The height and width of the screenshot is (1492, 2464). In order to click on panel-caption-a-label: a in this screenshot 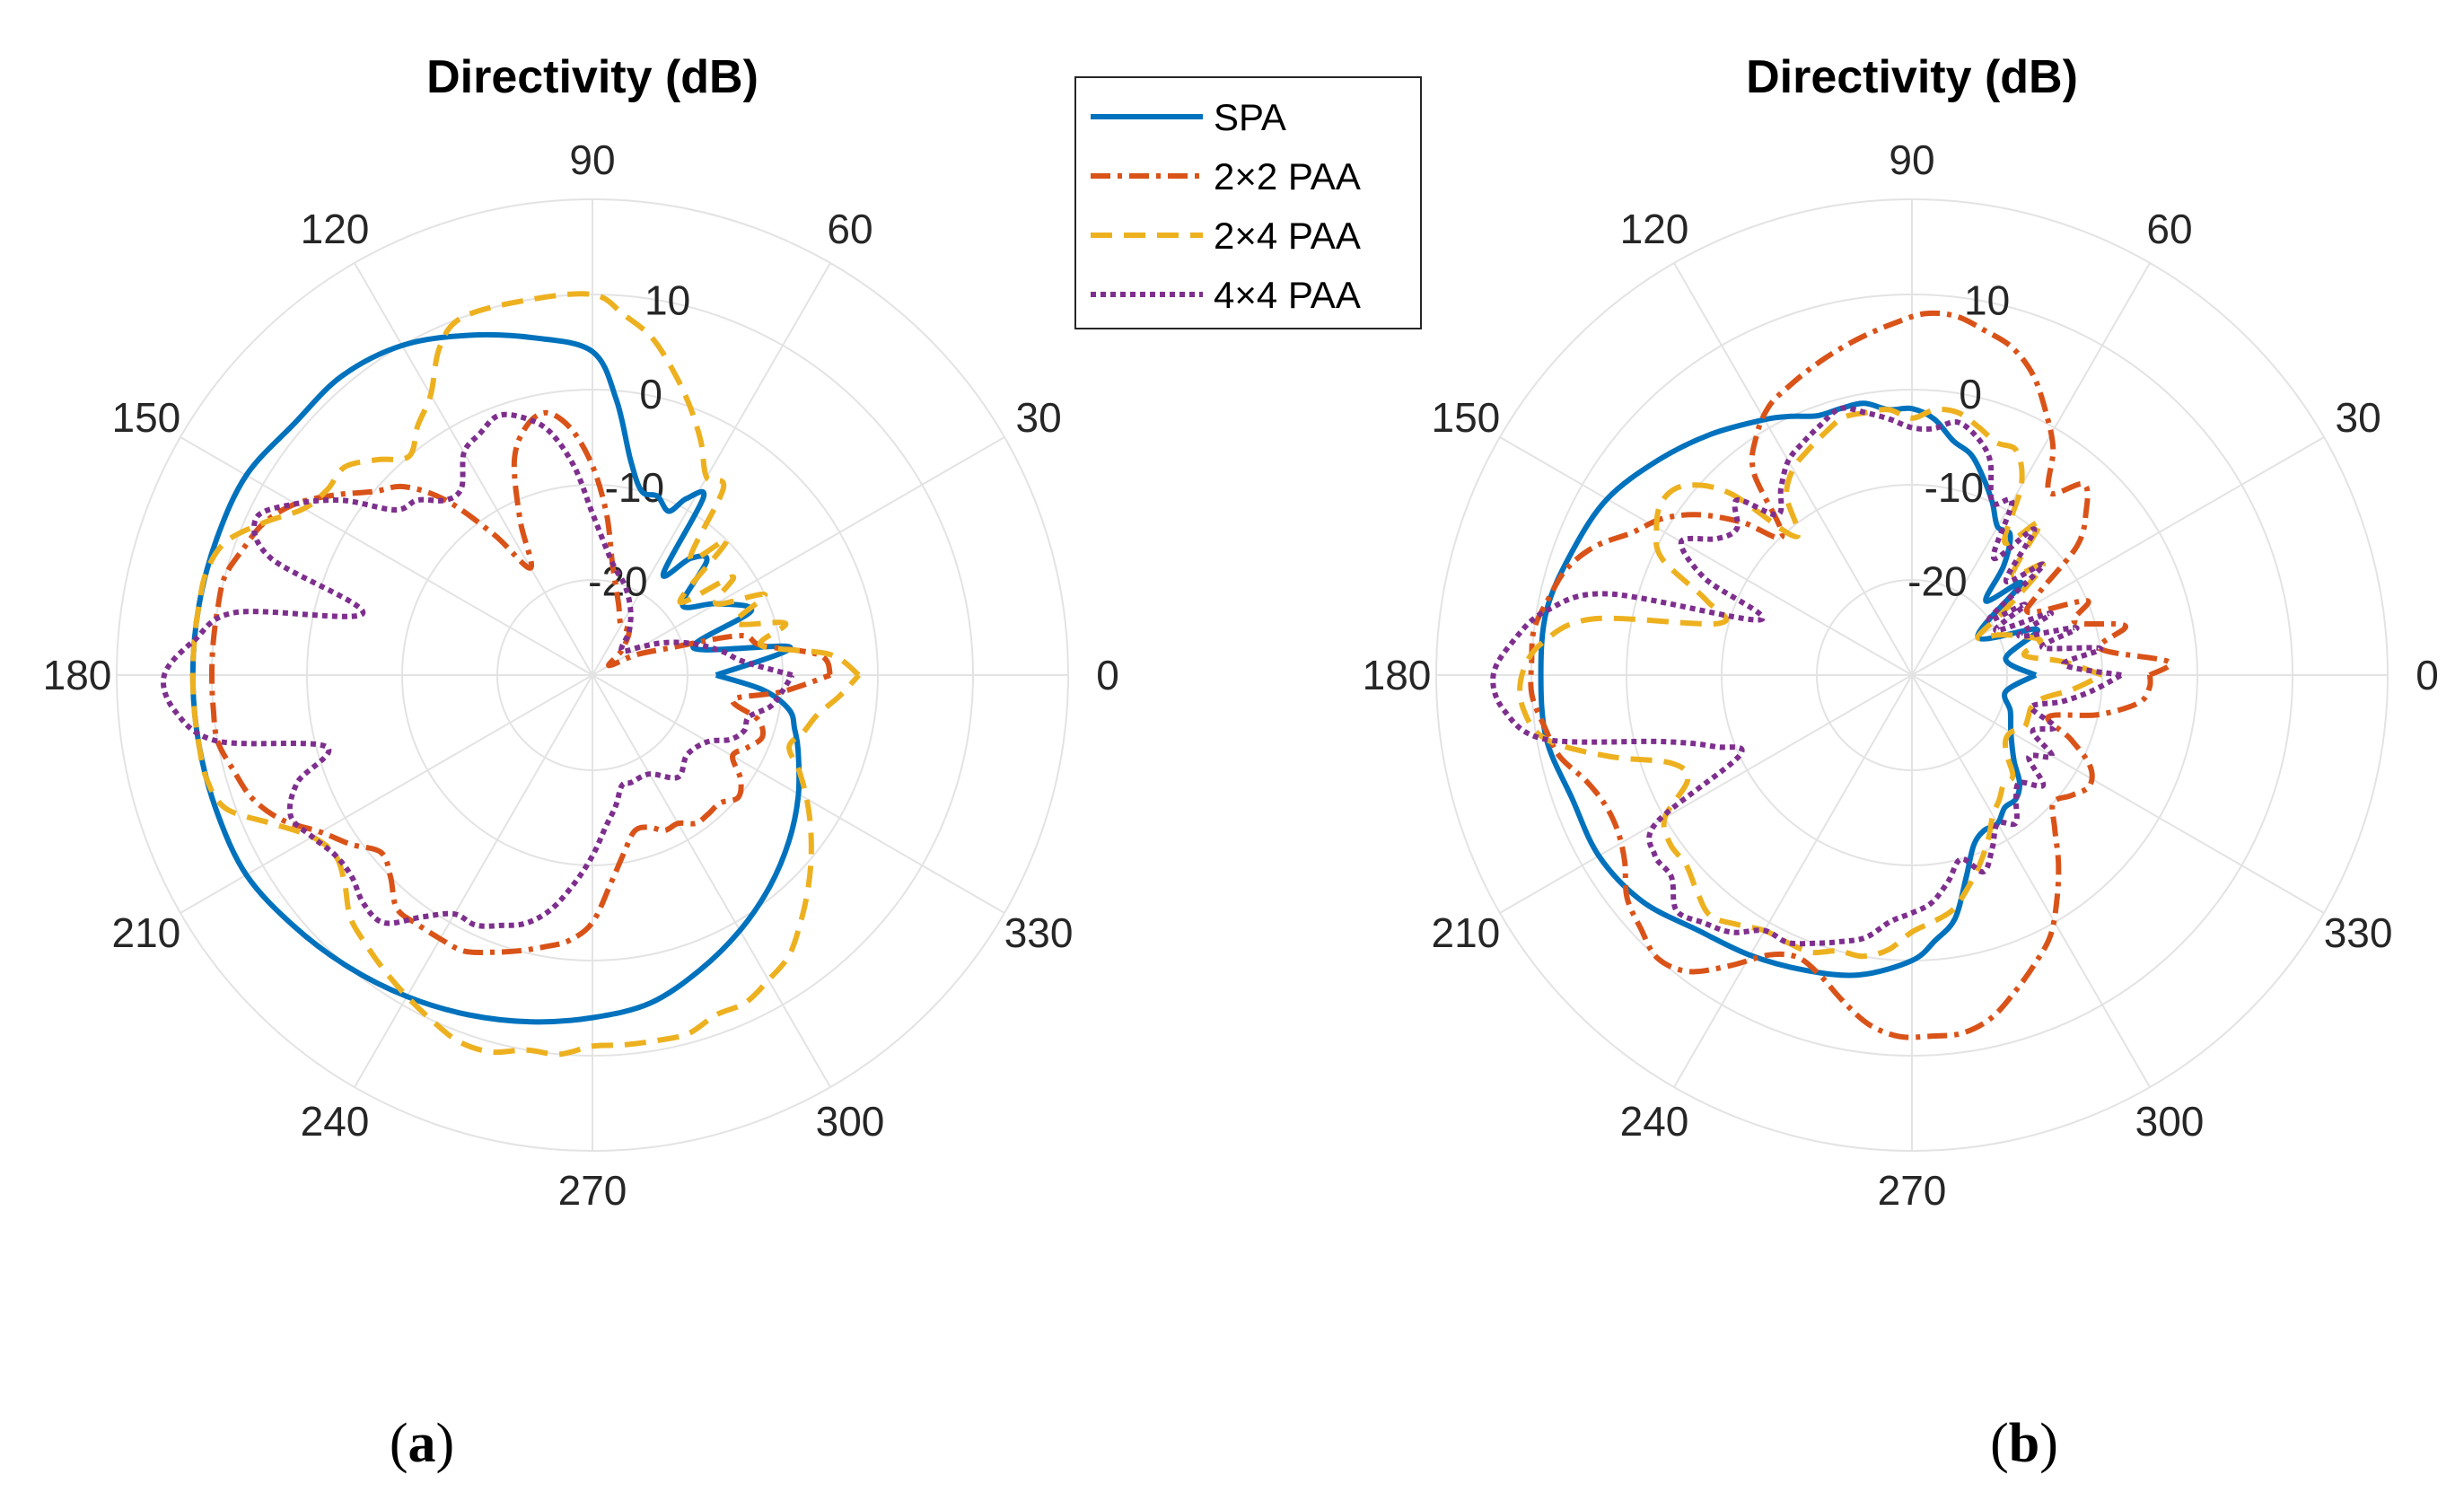, I will do `click(422, 1443)`.